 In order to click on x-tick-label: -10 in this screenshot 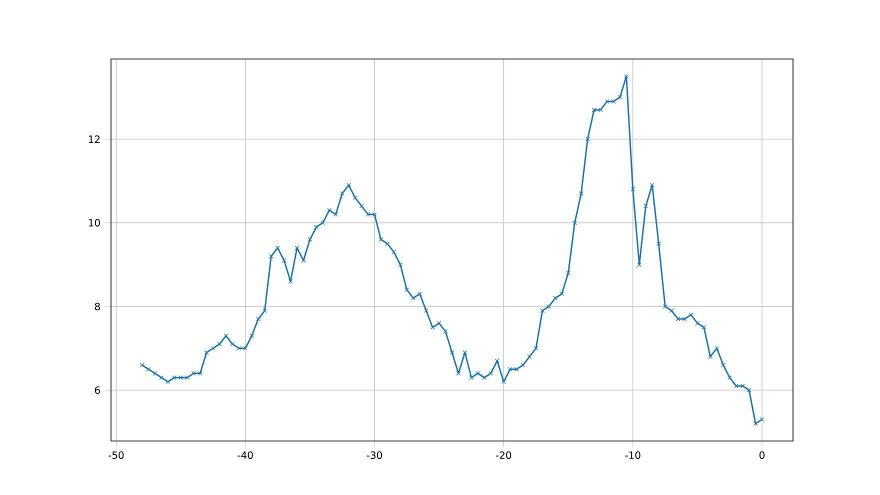, I will do `click(632, 455)`.